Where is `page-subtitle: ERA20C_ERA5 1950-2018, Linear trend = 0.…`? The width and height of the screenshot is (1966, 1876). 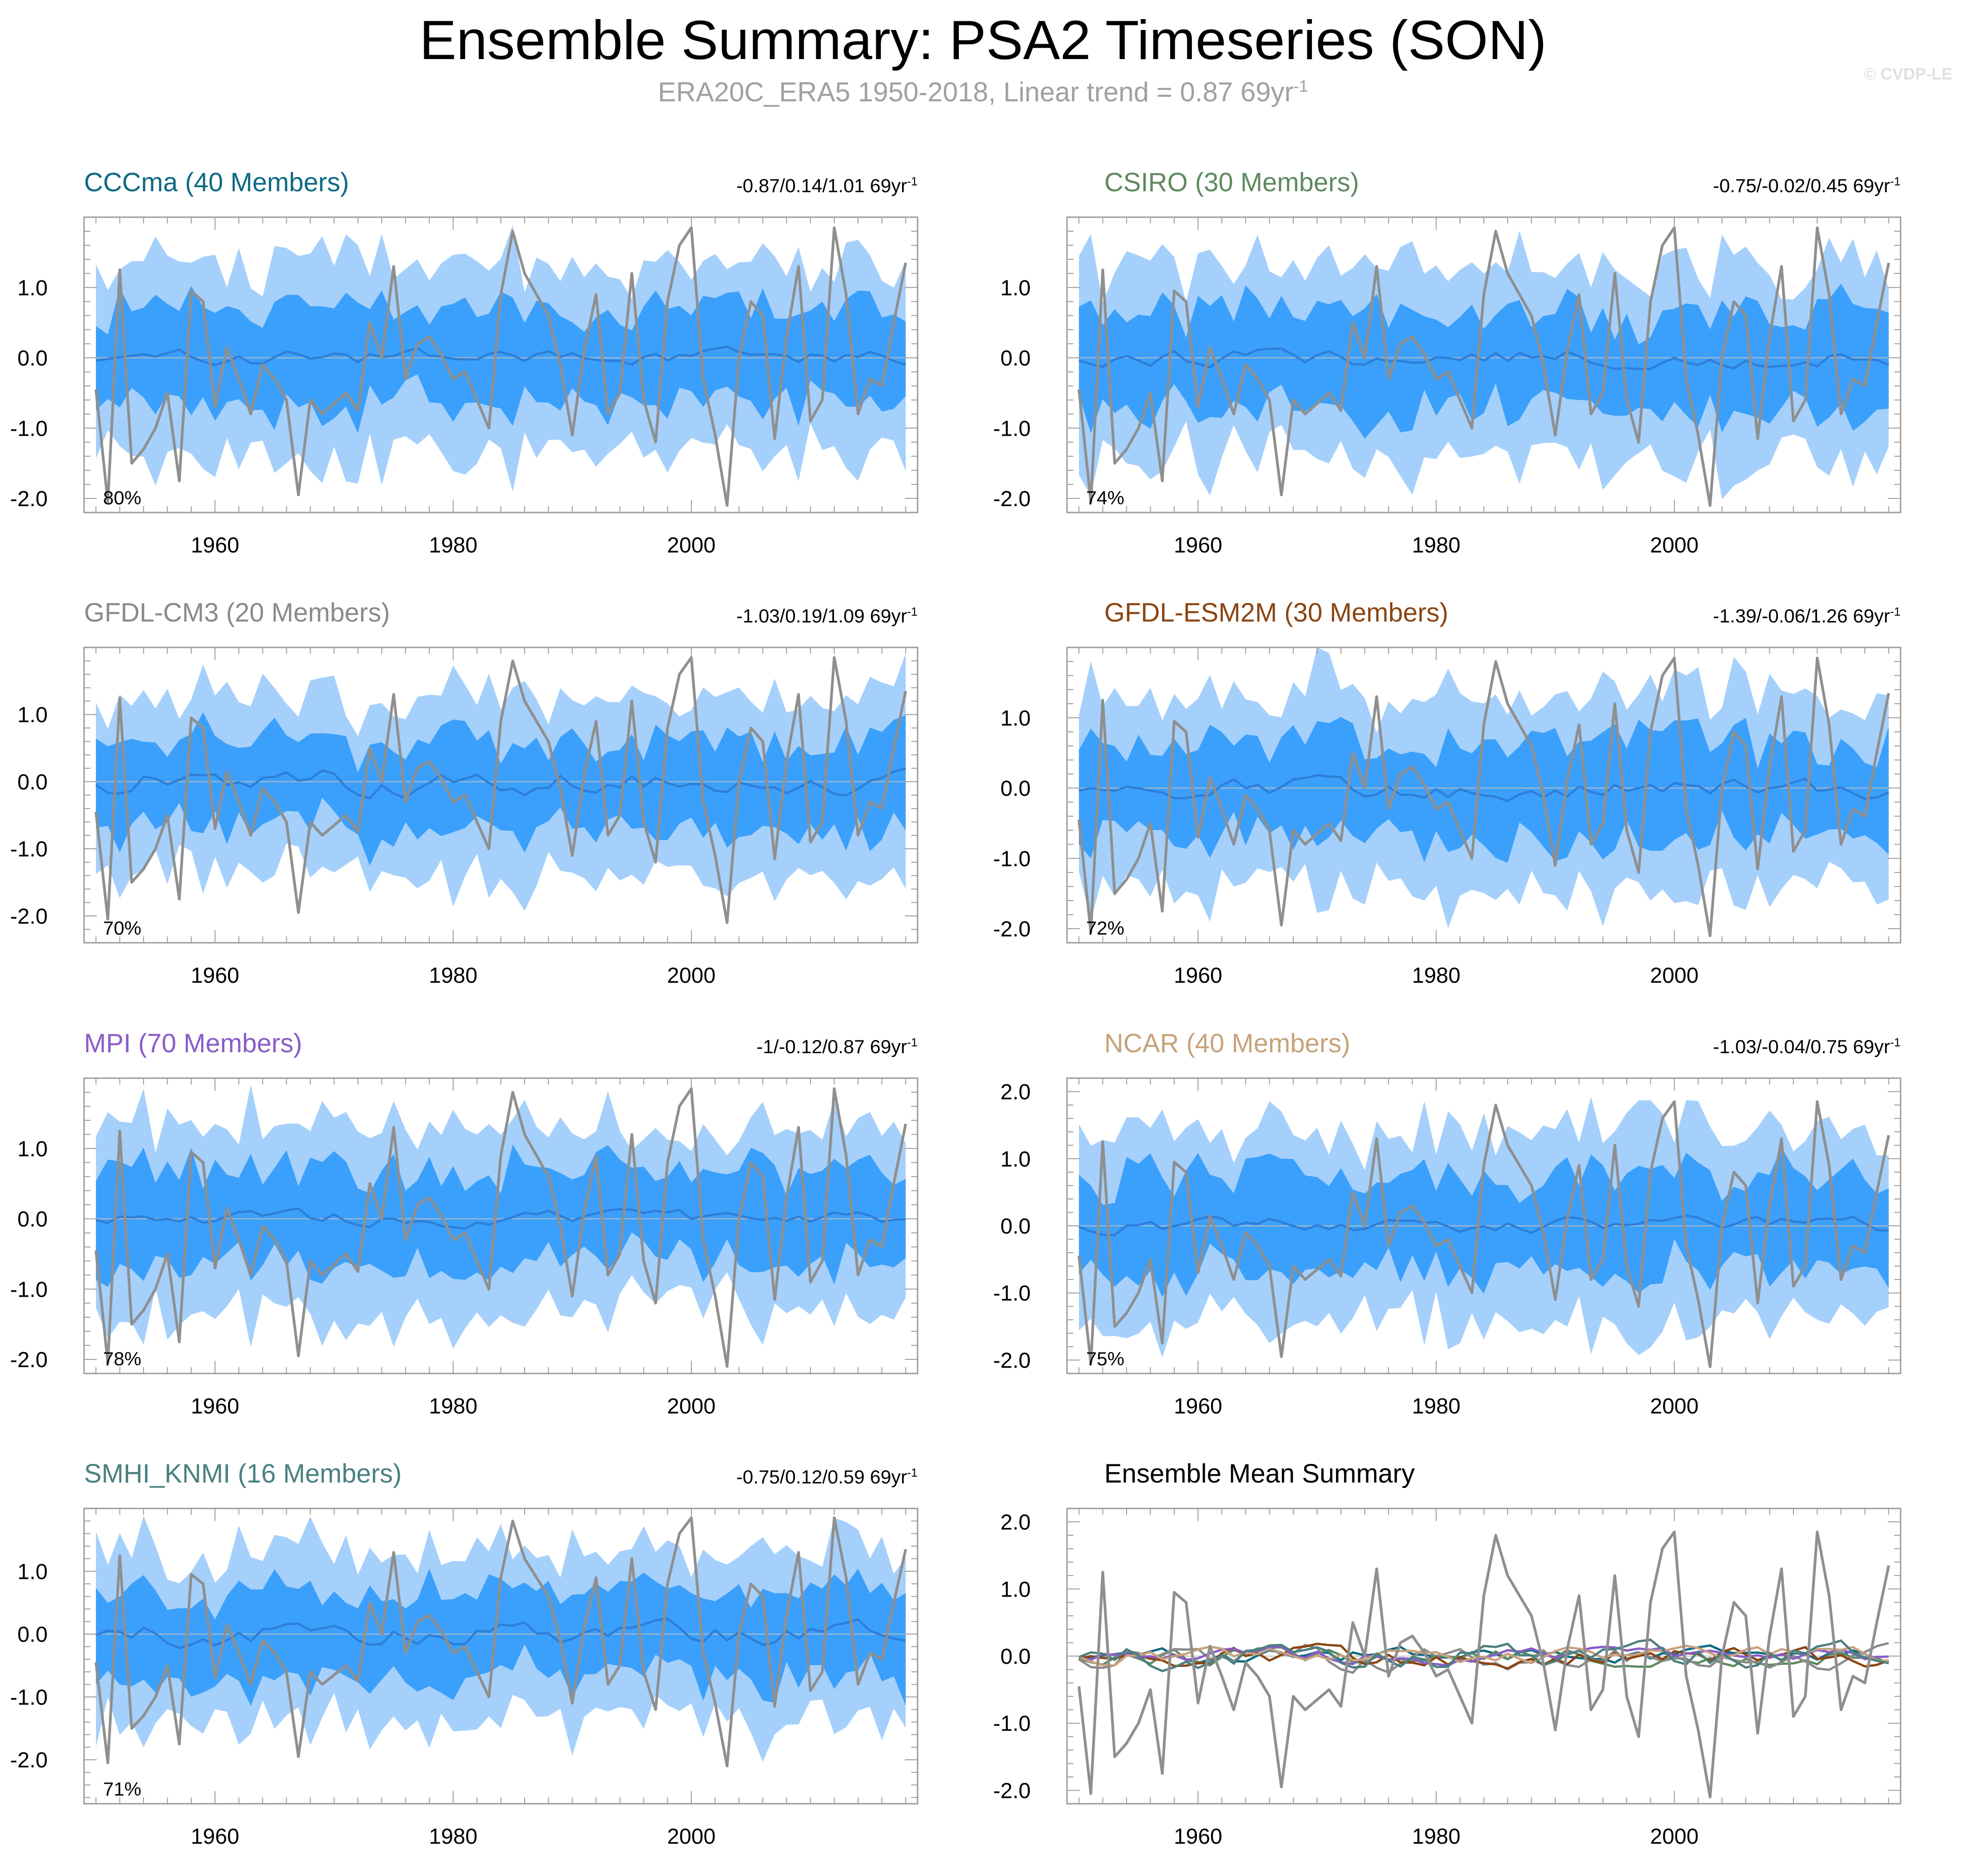 page-subtitle: ERA20C_ERA5 1950-2018, Linear trend = 0.… is located at coordinates (983, 92).